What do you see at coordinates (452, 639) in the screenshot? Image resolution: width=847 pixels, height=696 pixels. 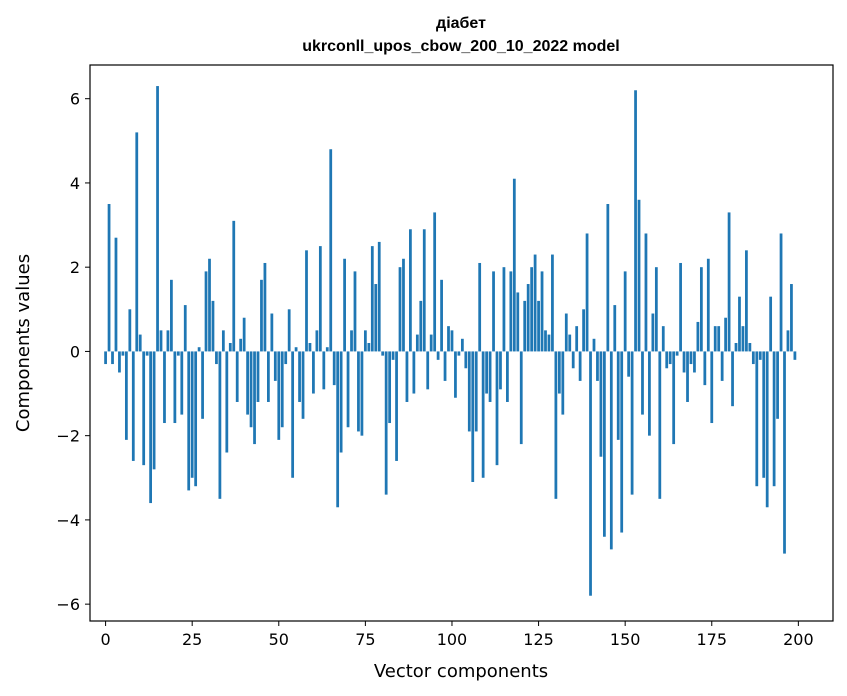 I see `x-tick-label: 100` at bounding box center [452, 639].